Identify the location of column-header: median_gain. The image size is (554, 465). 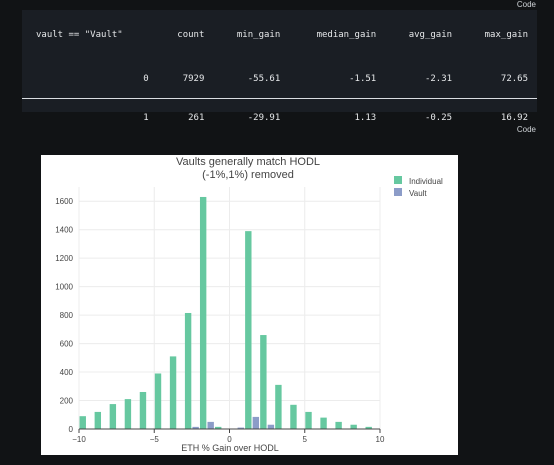
(346, 35).